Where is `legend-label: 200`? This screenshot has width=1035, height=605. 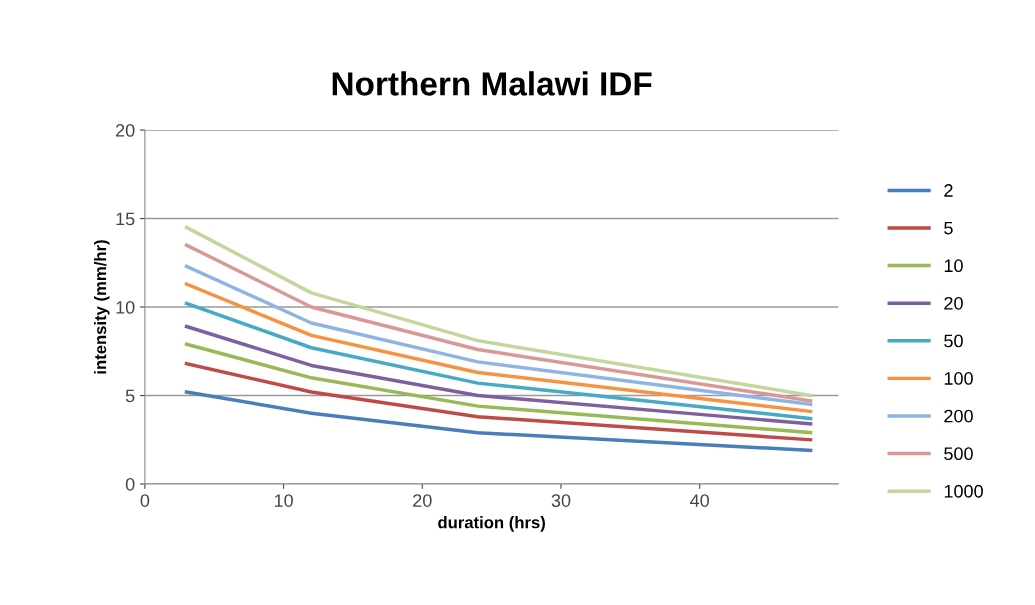 legend-label: 200 is located at coordinates (958, 416).